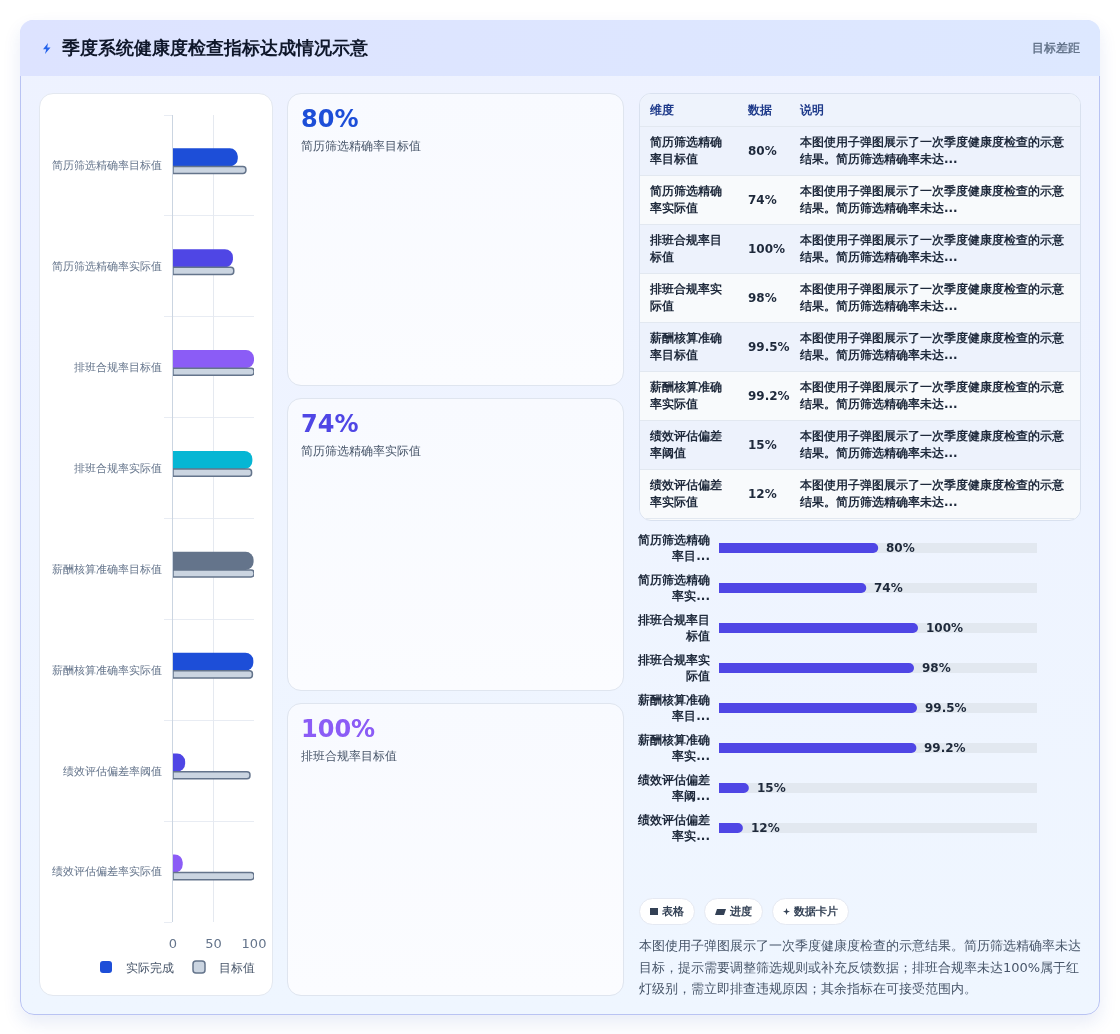  Describe the element at coordinates (662, 110) in the screenshot. I see `text: 维度` at that location.